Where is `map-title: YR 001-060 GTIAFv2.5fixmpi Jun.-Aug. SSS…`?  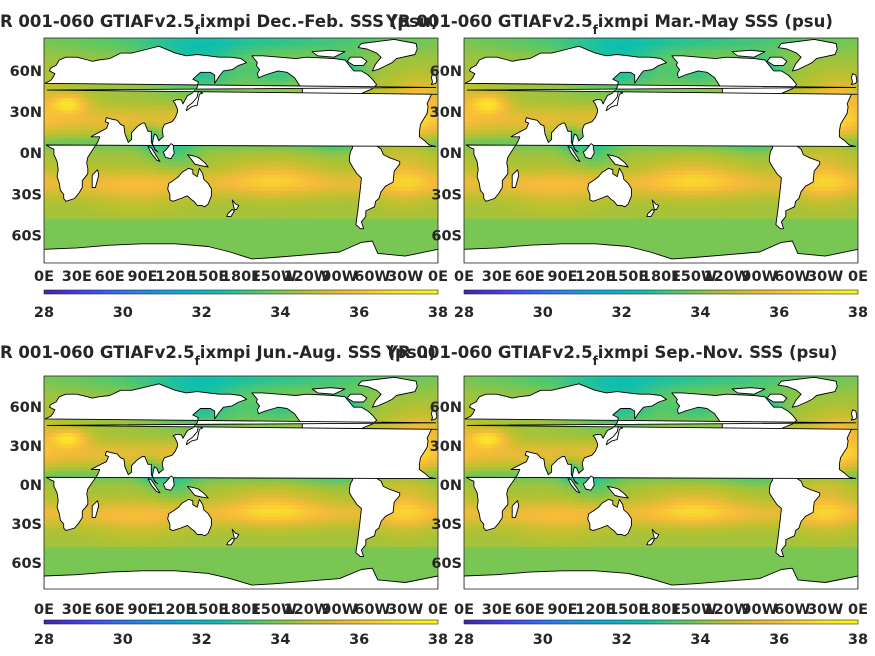
map-title: YR 001-060 GTIAFv2.5fixmpi Jun.-Aug. SSS… is located at coordinates (218, 355).